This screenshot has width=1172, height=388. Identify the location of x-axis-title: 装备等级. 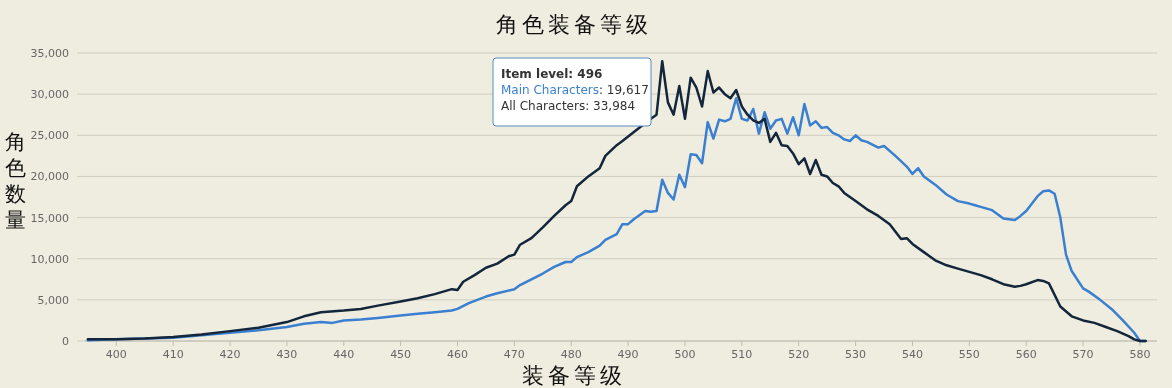
(574, 375).